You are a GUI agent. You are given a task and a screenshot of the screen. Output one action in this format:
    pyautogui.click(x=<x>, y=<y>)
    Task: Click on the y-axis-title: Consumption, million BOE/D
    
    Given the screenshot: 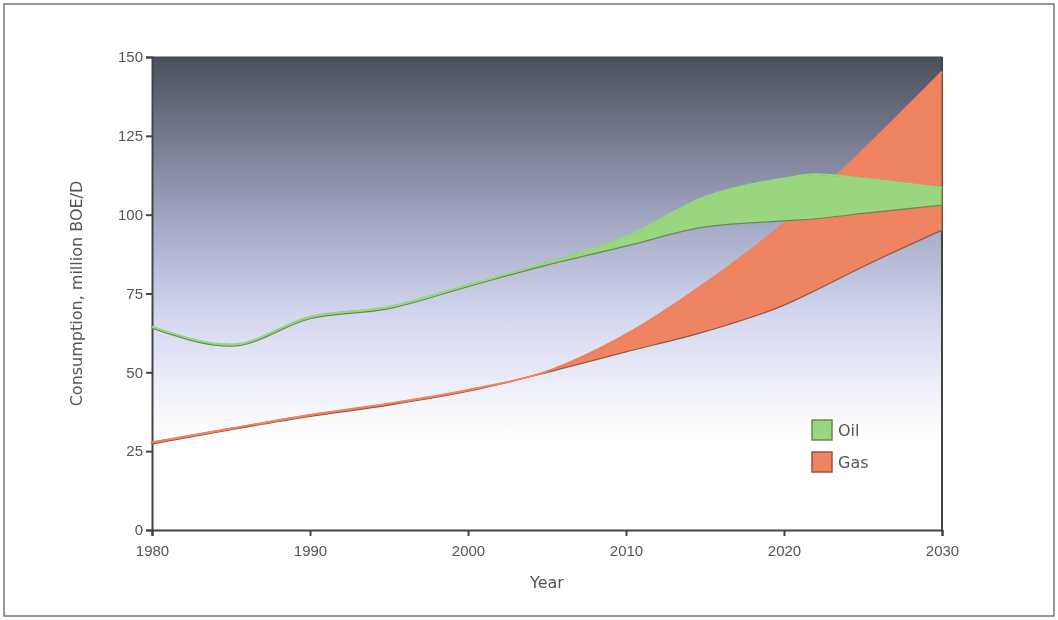 What is the action you would take?
    pyautogui.click(x=76, y=293)
    